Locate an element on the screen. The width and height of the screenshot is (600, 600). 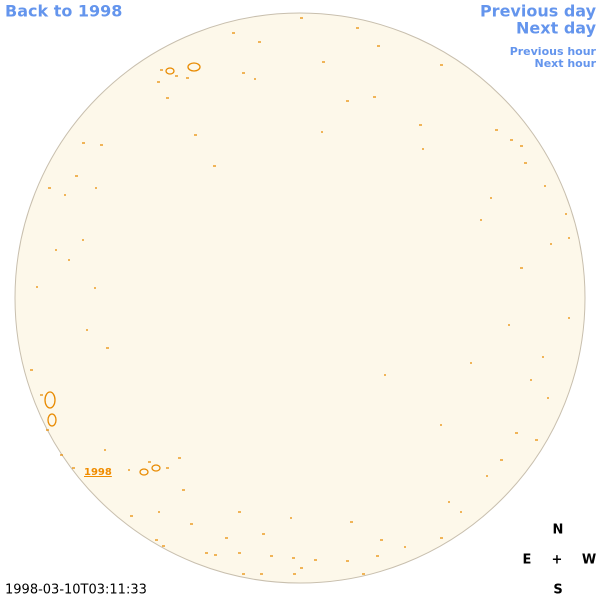
previous-hour-link: Previous hour is located at coordinates (553, 51).